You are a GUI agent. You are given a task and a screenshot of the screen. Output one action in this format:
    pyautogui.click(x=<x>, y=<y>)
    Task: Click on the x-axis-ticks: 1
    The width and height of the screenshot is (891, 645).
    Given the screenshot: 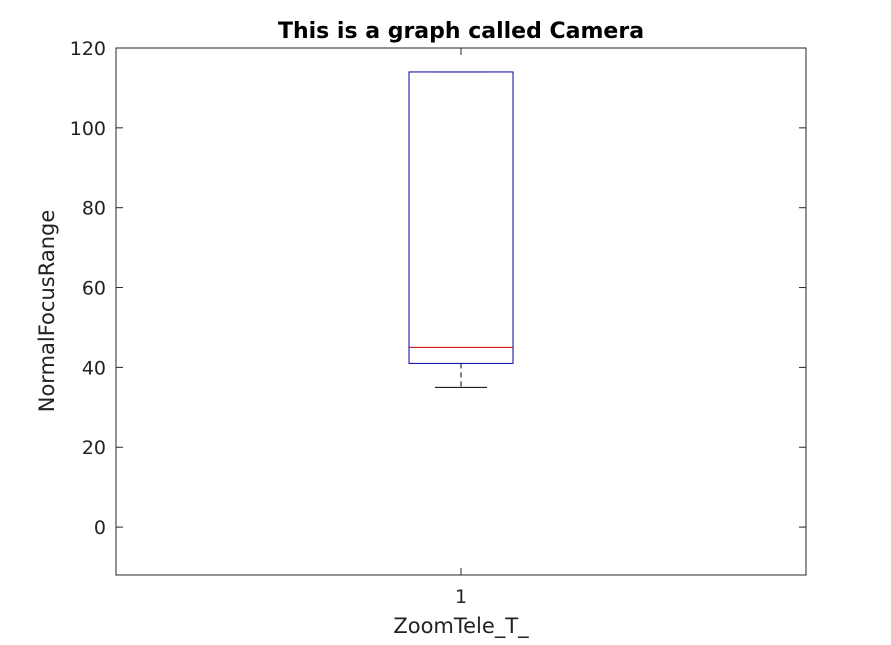 What is the action you would take?
    pyautogui.click(x=461, y=328)
    